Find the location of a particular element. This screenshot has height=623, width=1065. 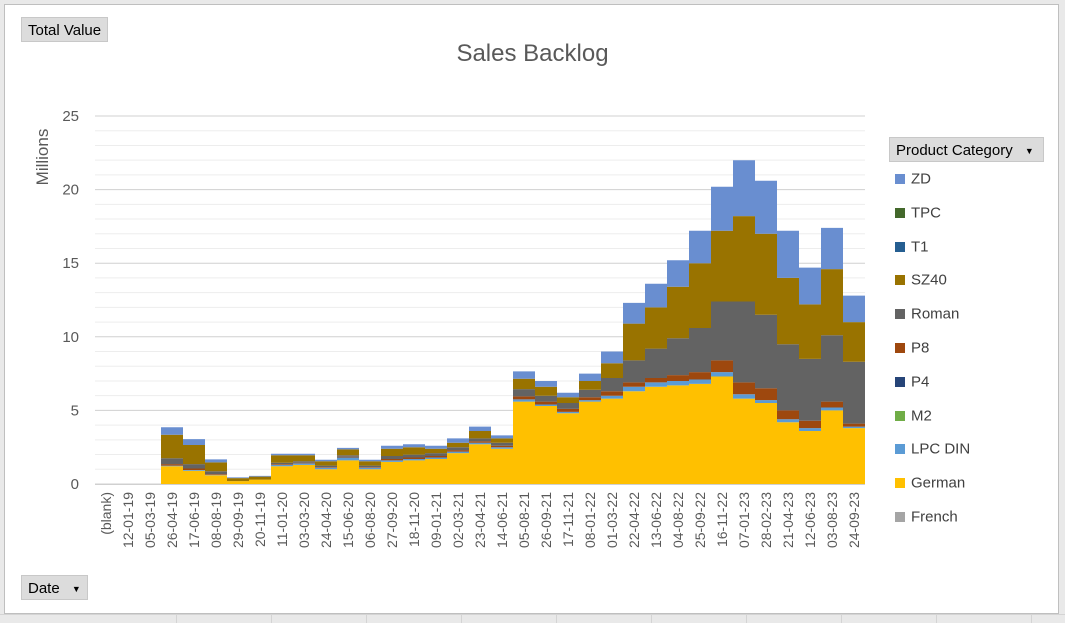

legend-label: German is located at coordinates (938, 483).